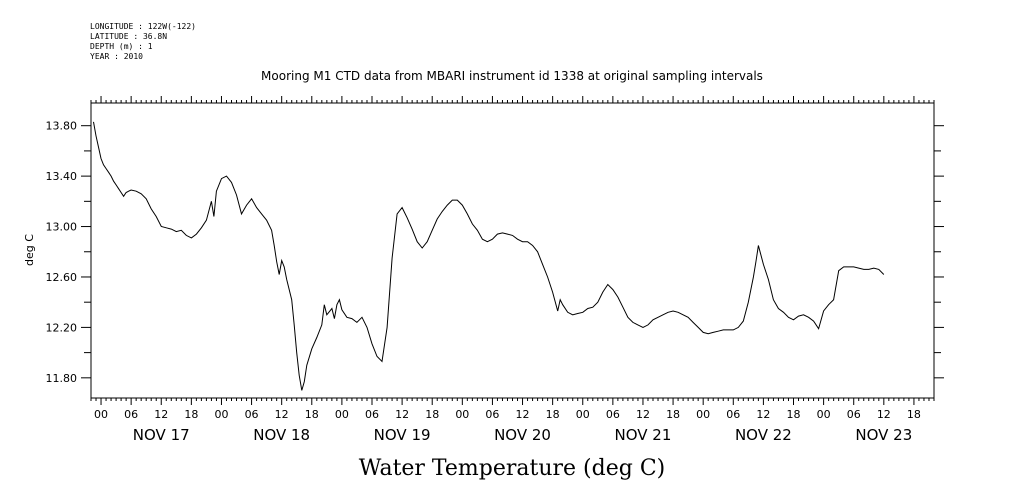  What do you see at coordinates (402, 435) in the screenshot?
I see `day-label: NOV 19` at bounding box center [402, 435].